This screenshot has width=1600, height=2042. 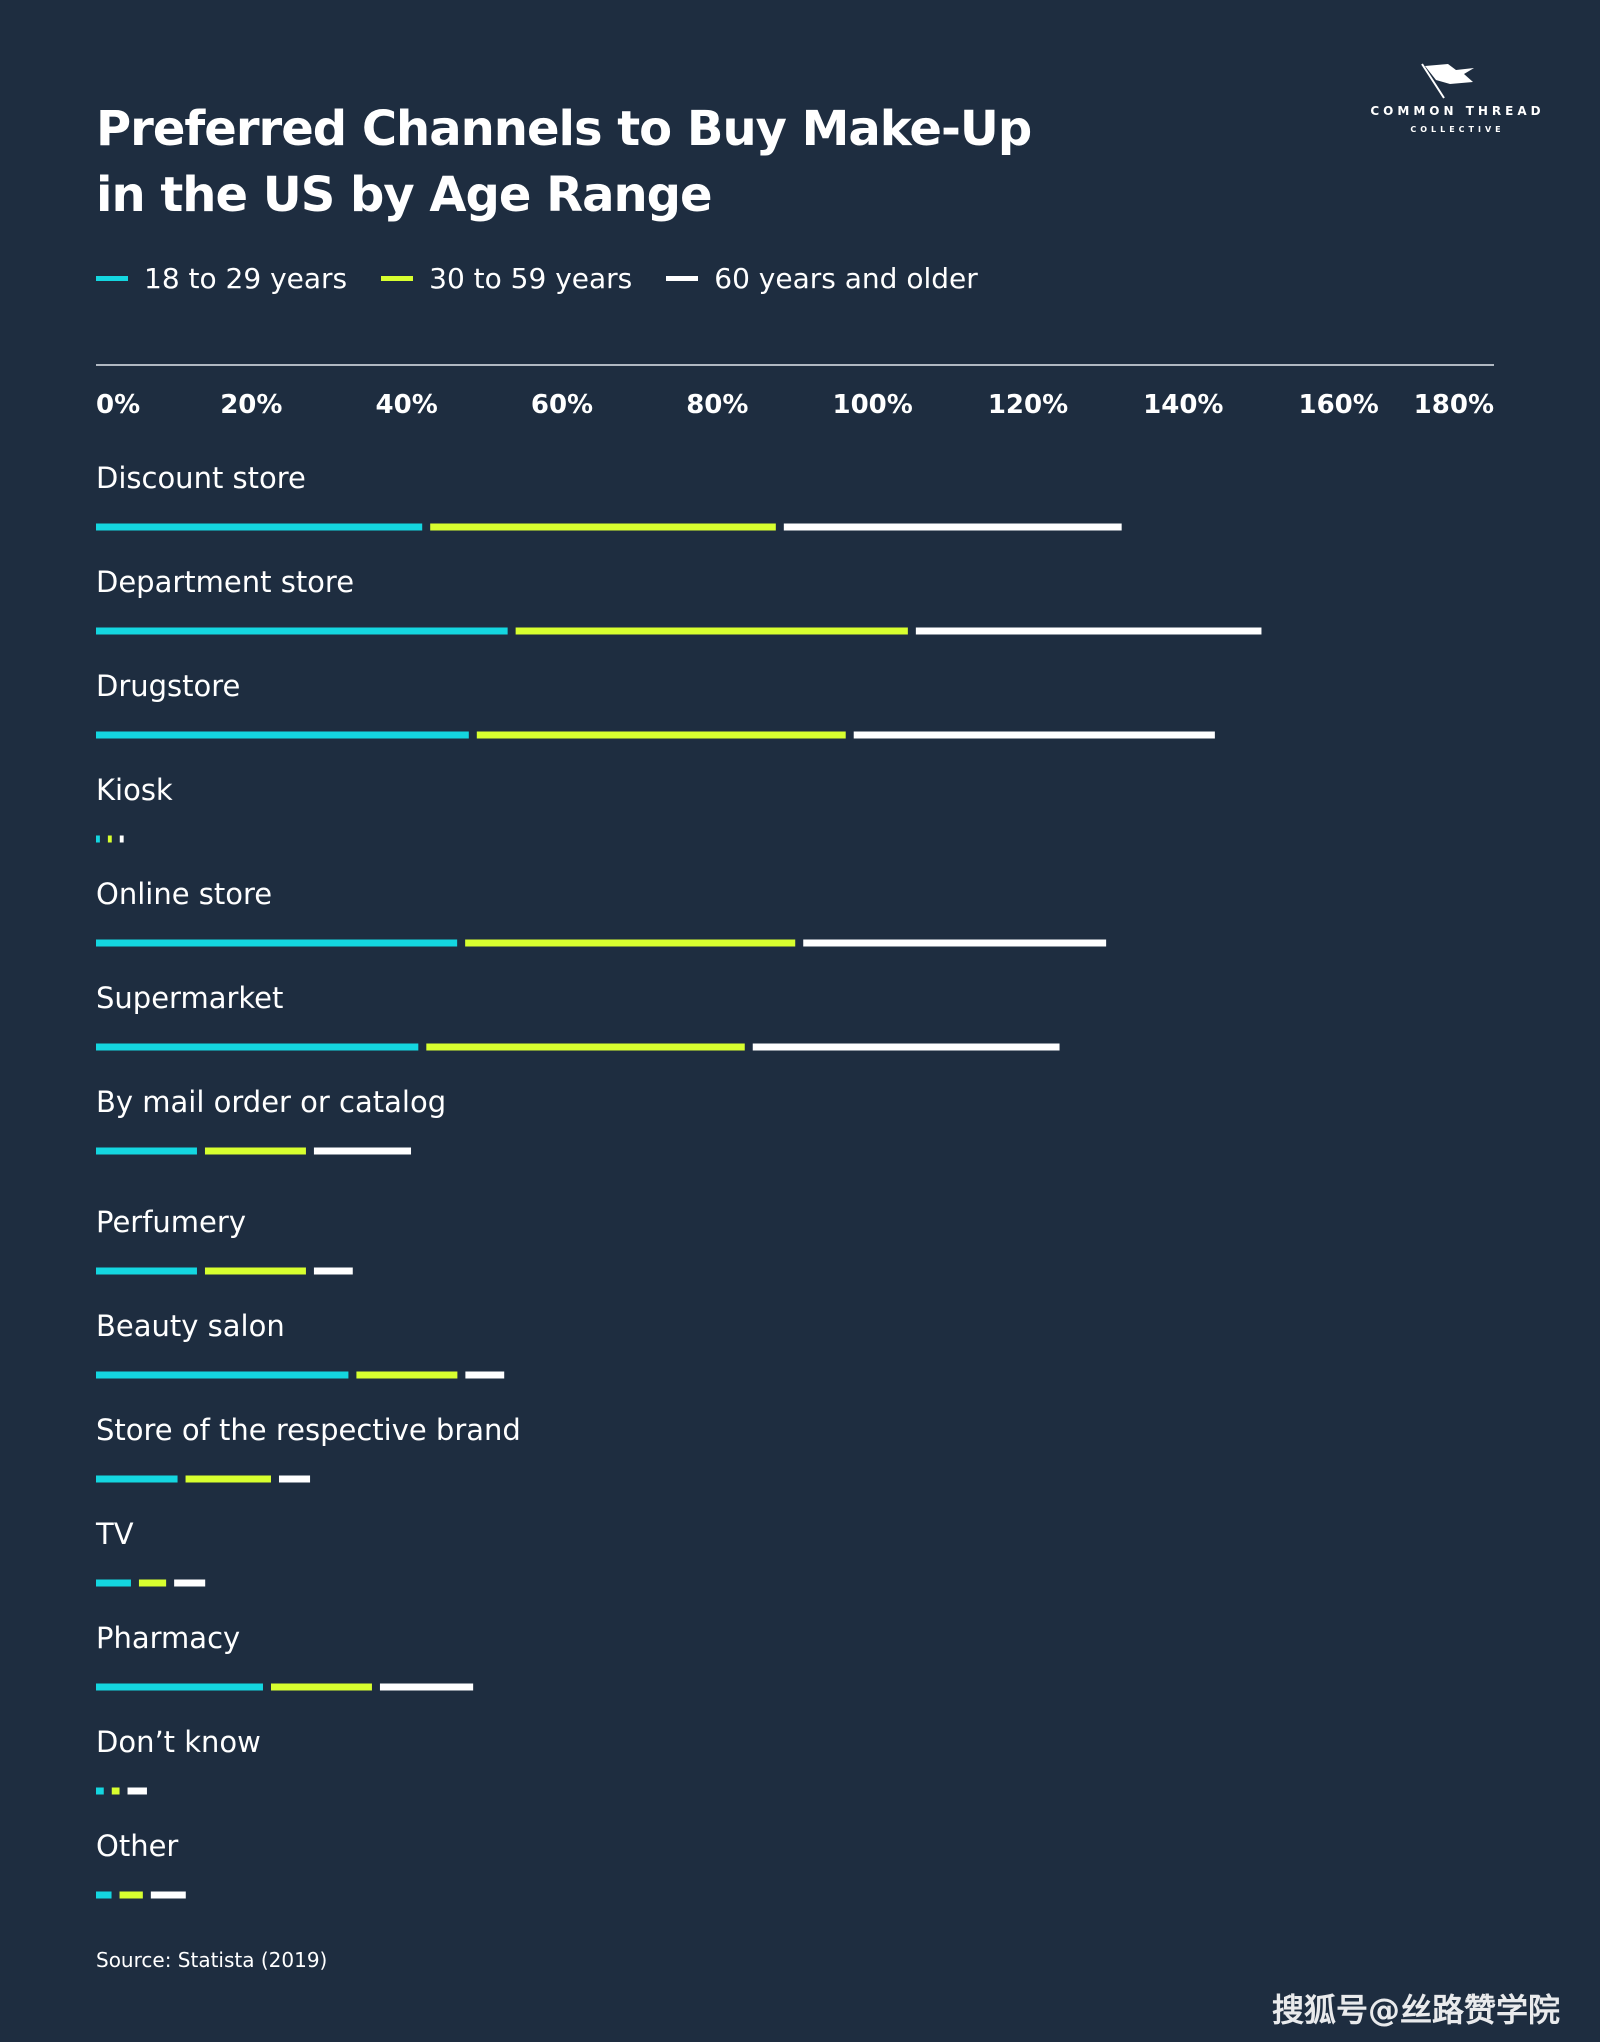 I want to click on x-tick-label: 0%, so click(x=118, y=405).